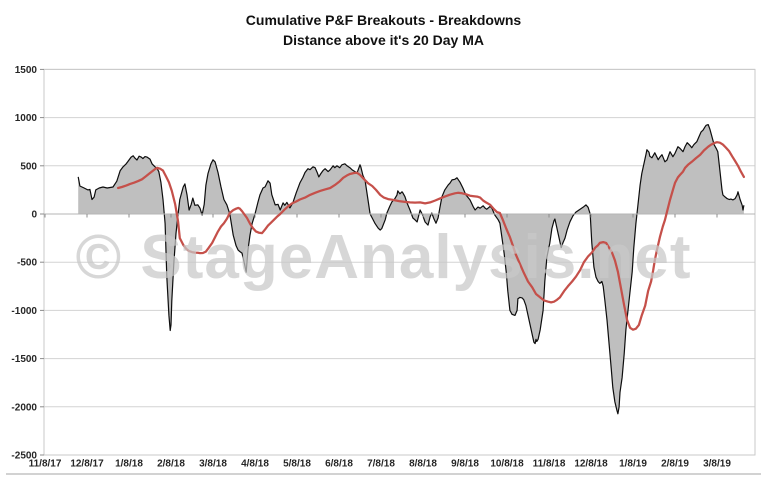  I want to click on x-tick-label: 9/8/18, so click(465, 464).